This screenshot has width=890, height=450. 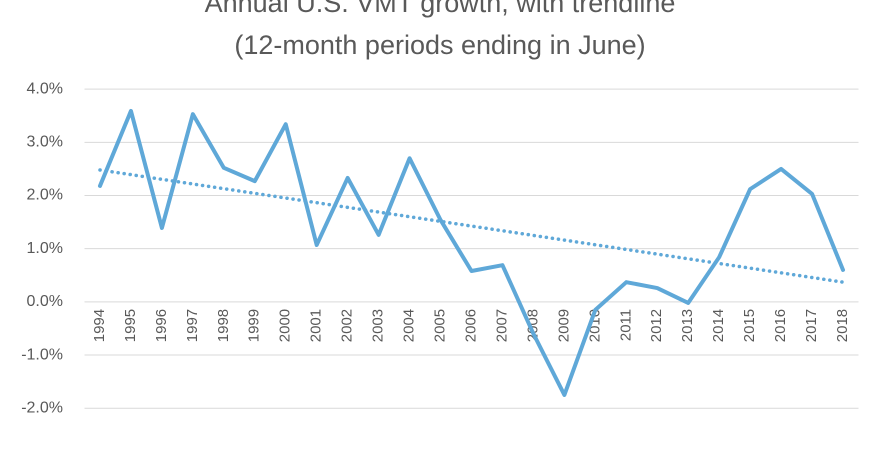 I want to click on x-tick-label: 2001, so click(x=316, y=325).